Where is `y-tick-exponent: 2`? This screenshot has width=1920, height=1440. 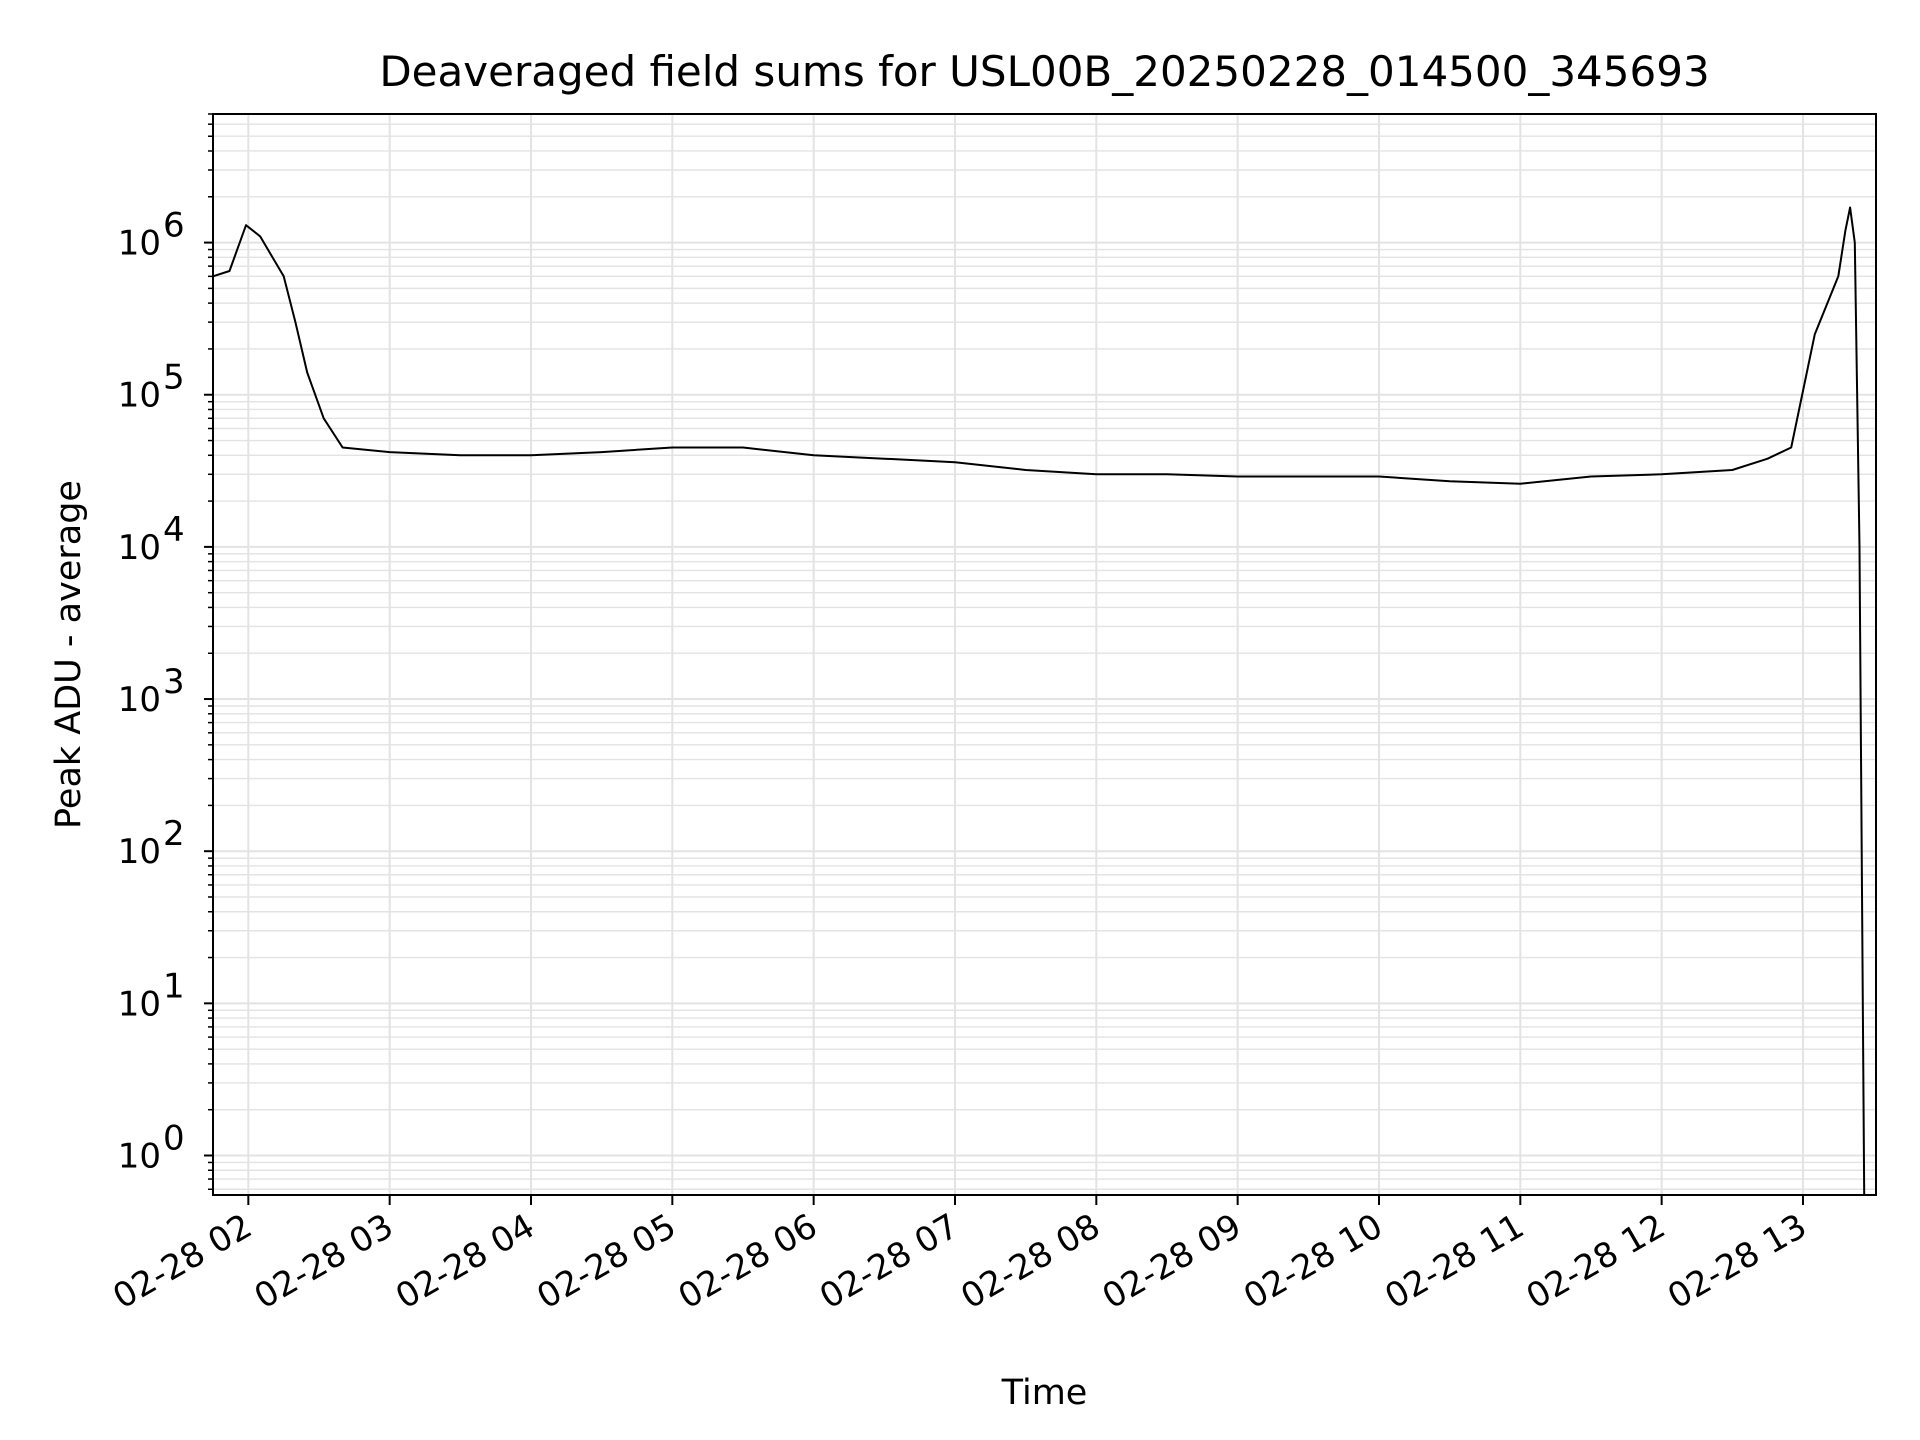 y-tick-exponent: 2 is located at coordinates (174, 834).